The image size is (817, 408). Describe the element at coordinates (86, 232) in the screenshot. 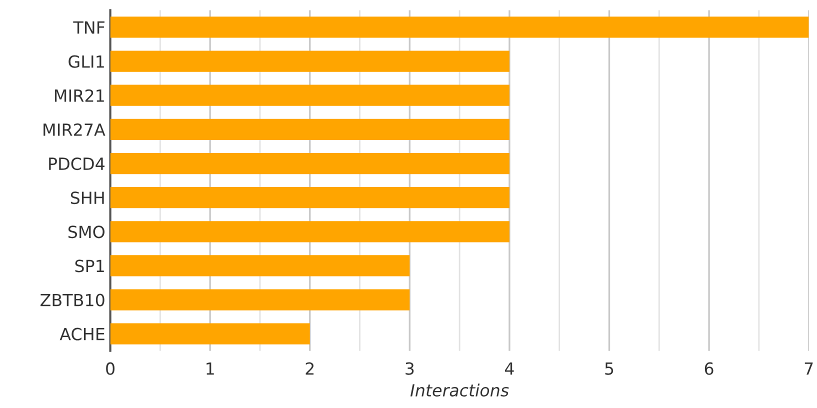

I see `y-tick-label: SMO` at that location.